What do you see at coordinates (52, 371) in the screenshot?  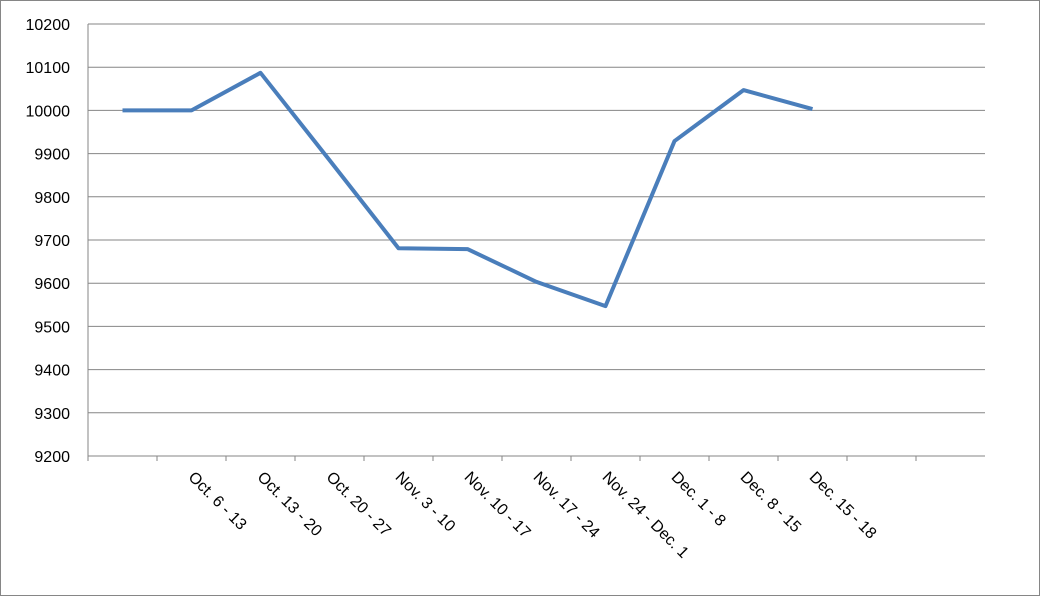 I see `y-tick-label: 9400` at bounding box center [52, 371].